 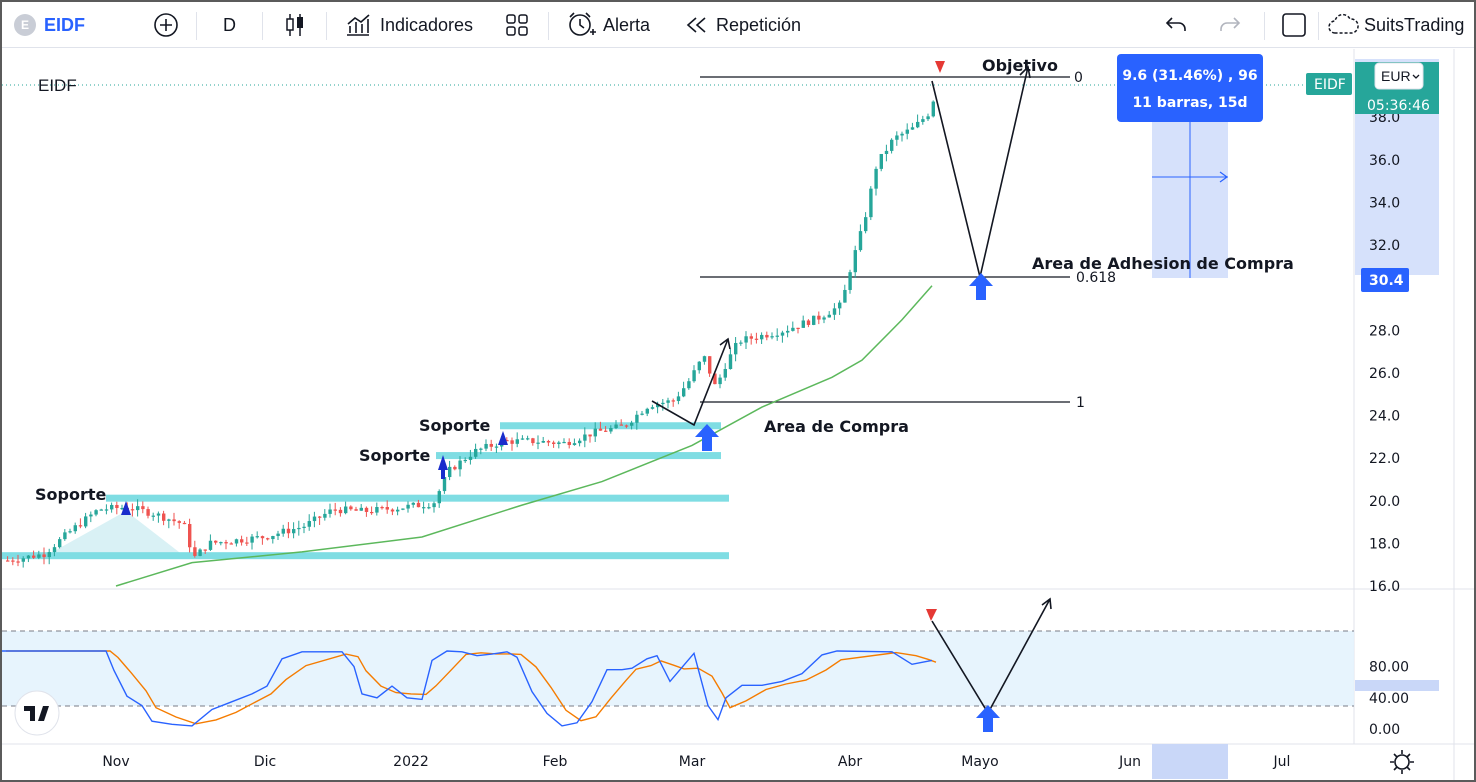 I want to click on currency-selector, so click(x=1399, y=76).